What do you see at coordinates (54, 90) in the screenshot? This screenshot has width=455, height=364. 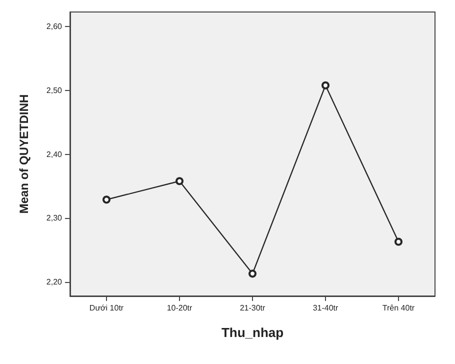 I see `y-tick-label: 2,50` at bounding box center [54, 90].